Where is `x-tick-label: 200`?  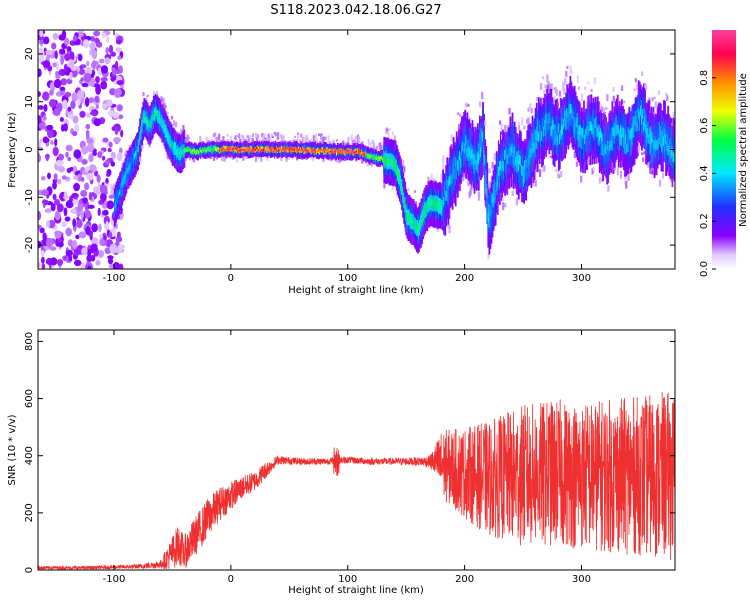
x-tick-label: 200 is located at coordinates (464, 579).